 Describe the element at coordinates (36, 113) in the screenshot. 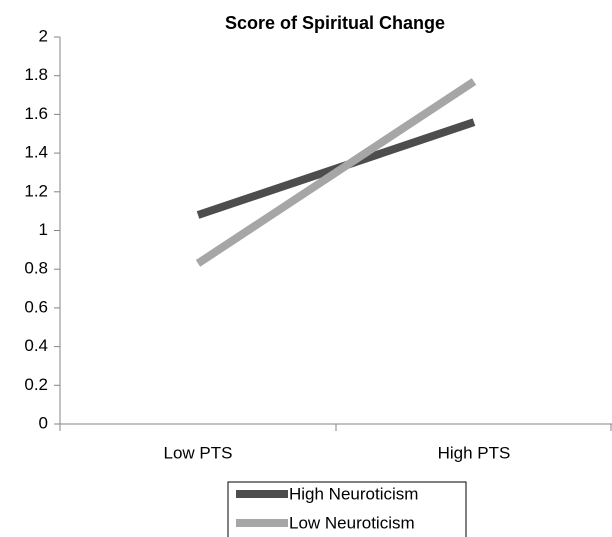

I see `y-tick-label: 1.6` at that location.